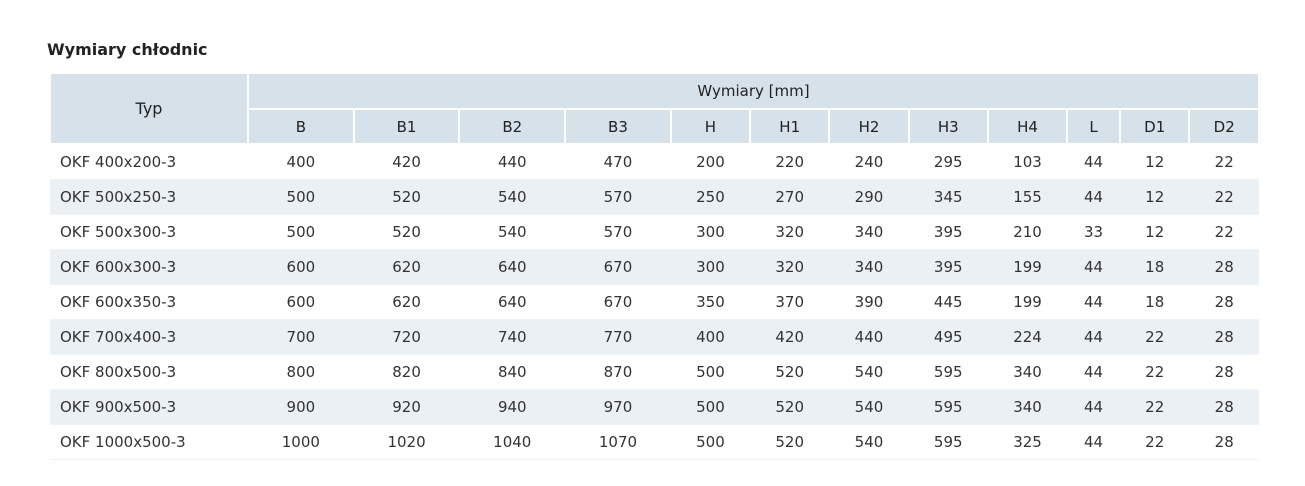 The image size is (1305, 486). I want to click on type-cell: OKF 400x200-3, so click(149, 162).